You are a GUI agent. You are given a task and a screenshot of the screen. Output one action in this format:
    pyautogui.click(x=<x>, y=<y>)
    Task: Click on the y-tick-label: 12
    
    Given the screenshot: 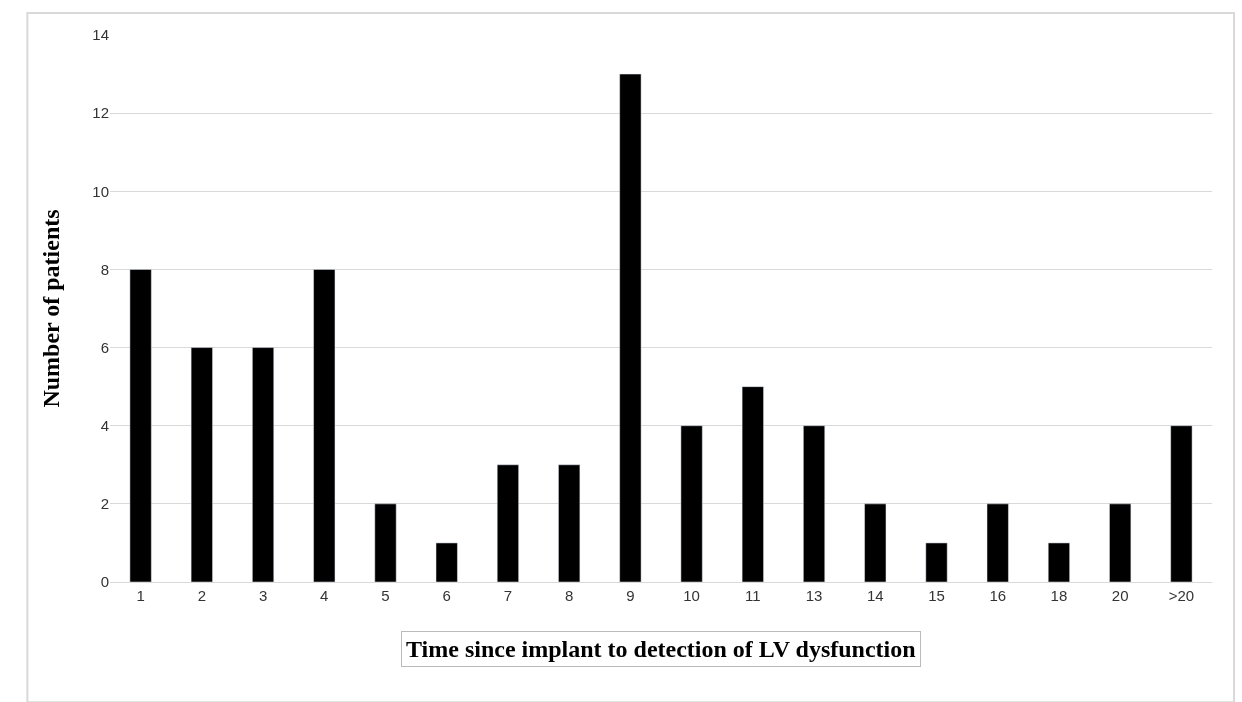 What is the action you would take?
    pyautogui.click(x=100, y=113)
    